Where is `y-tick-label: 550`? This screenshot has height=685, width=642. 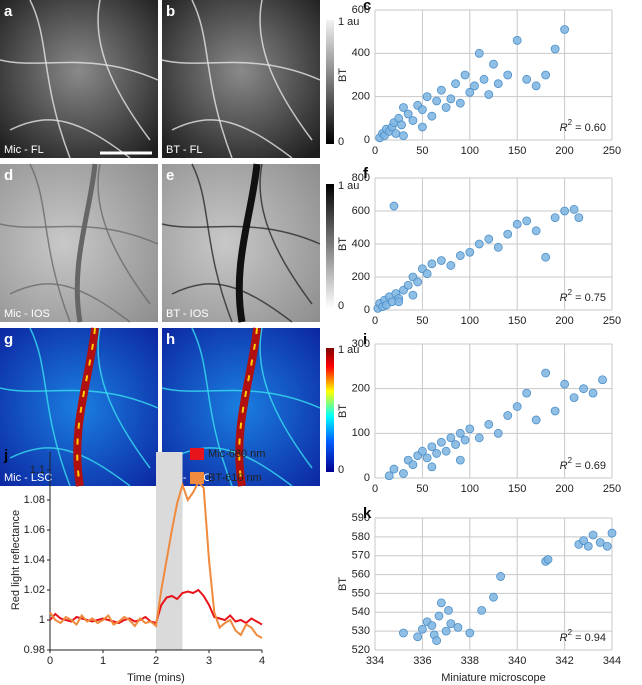 y-tick-label: 550 is located at coordinates (361, 593).